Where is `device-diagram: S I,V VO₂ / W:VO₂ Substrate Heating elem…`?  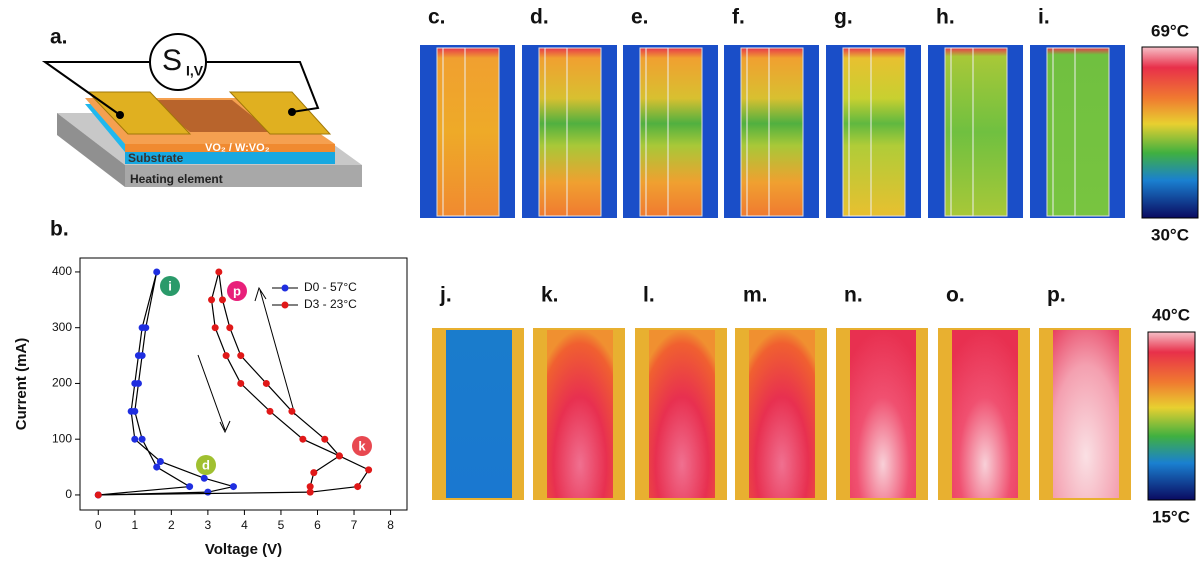 device-diagram: S I,V VO₂ / W:VO₂ Substrate Heating elem… is located at coordinates (201, 110).